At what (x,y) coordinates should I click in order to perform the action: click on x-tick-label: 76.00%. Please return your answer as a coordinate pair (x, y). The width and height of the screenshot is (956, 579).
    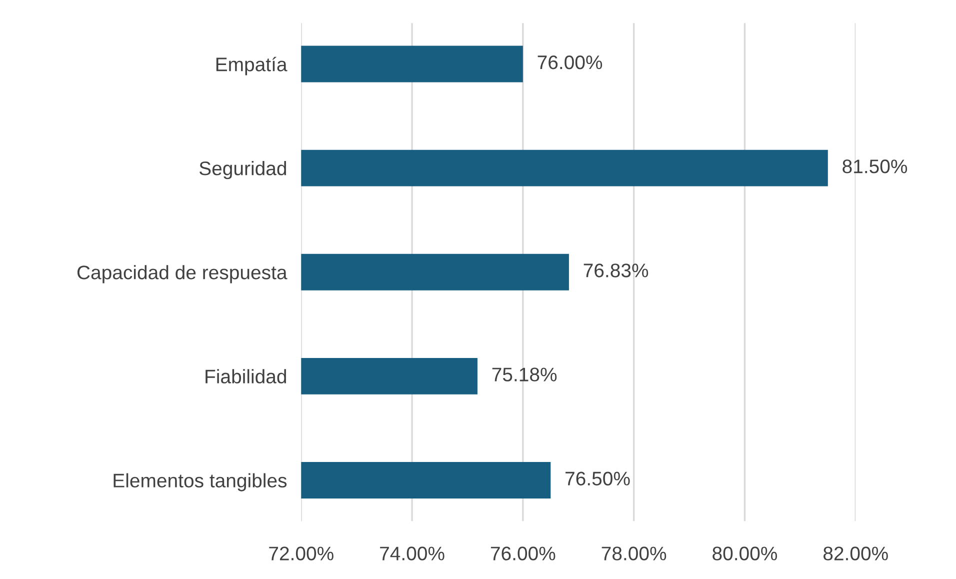
    Looking at the image, I should click on (523, 553).